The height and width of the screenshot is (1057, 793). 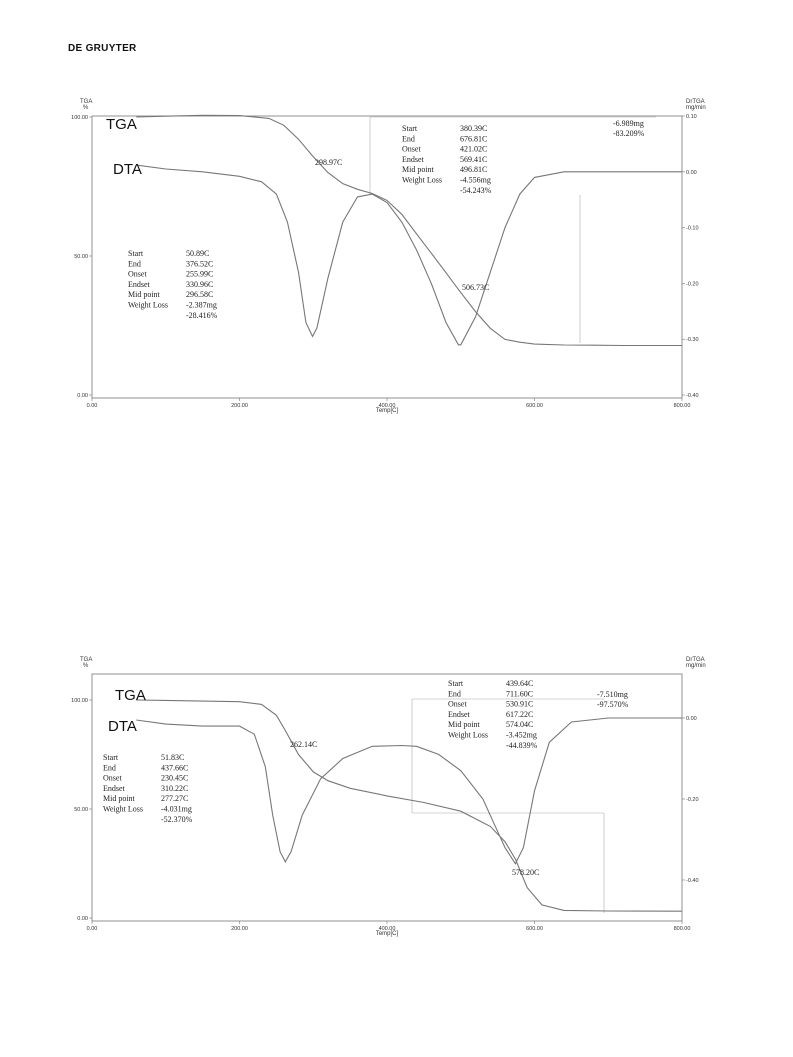 What do you see at coordinates (174, 788) in the screenshot?
I see `step1-value: 310.22C` at bounding box center [174, 788].